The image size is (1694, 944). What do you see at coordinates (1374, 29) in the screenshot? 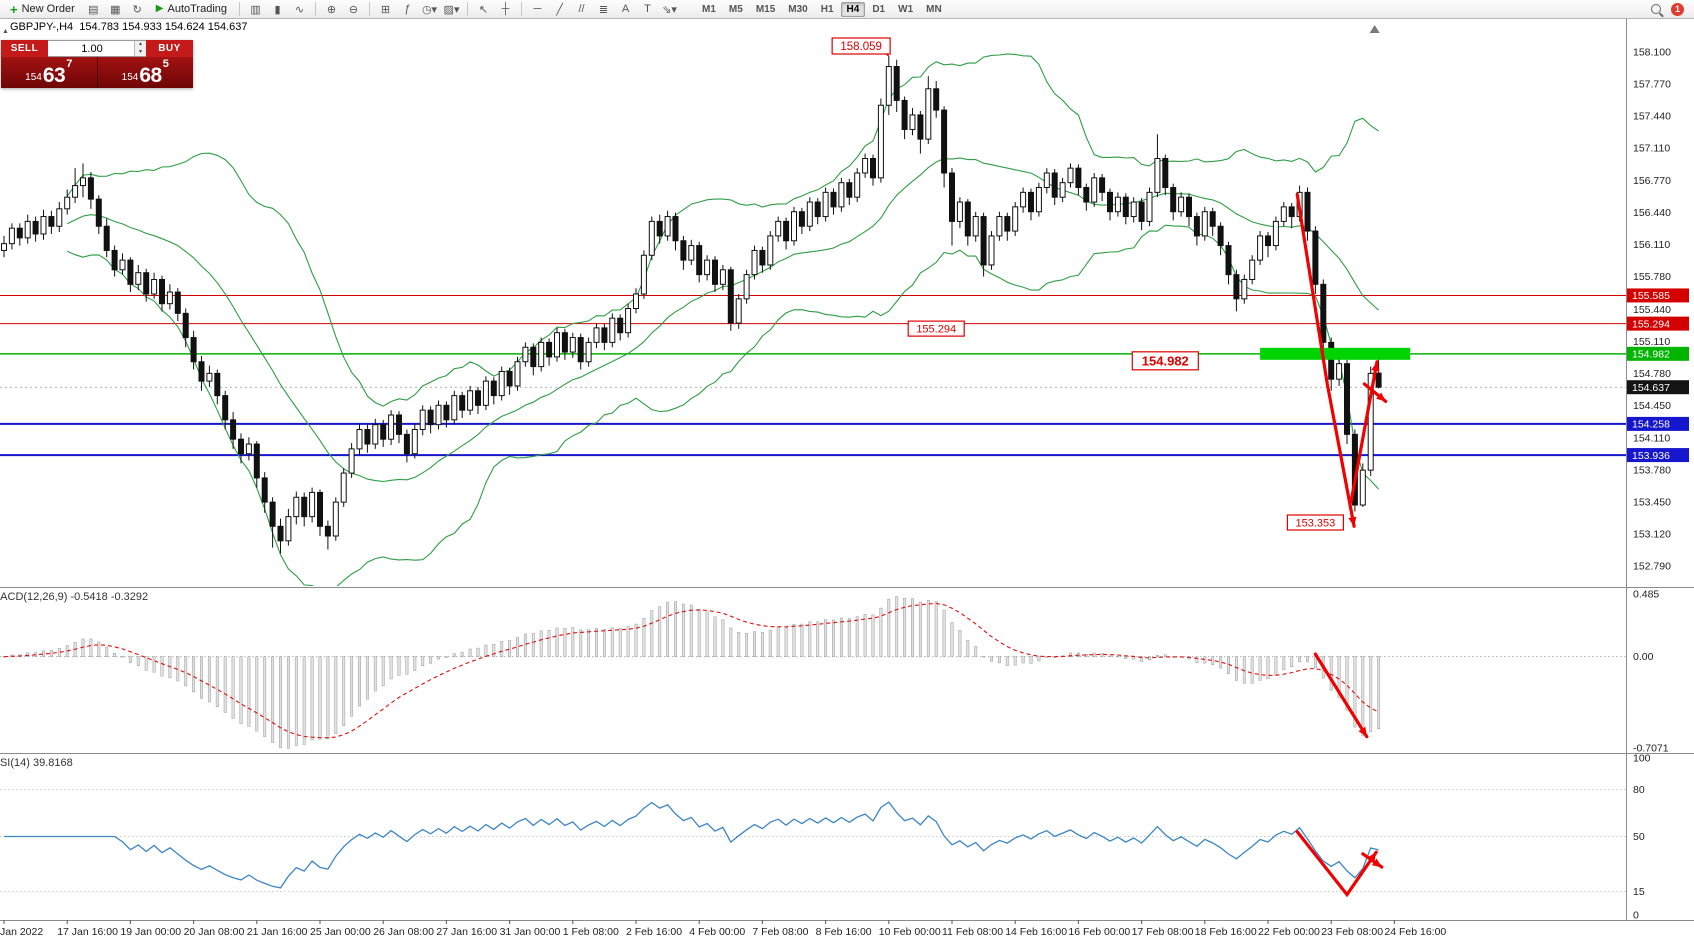
I see `chart-shift-marker` at bounding box center [1374, 29].